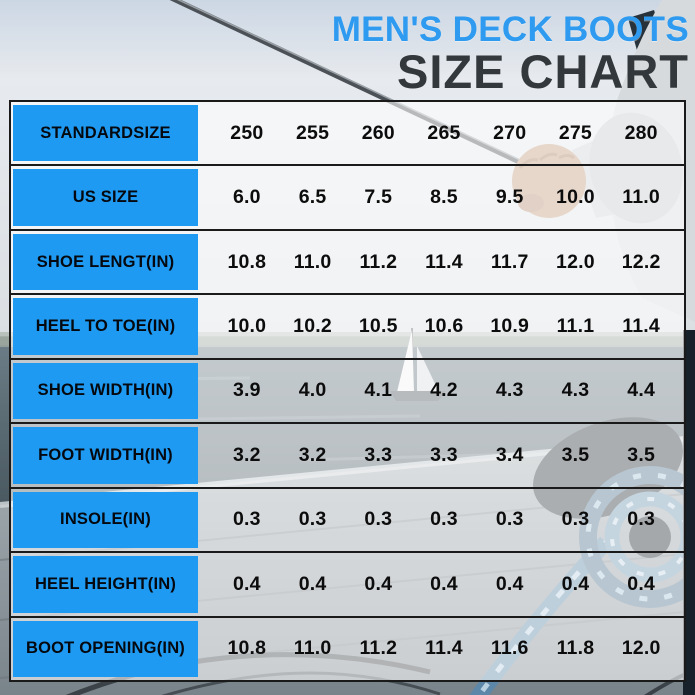  I want to click on table-row: FOOT WIDTH(IN) 3.2 3.2 3.3 3.3 3.4 3.5 3.5, so click(347, 456).